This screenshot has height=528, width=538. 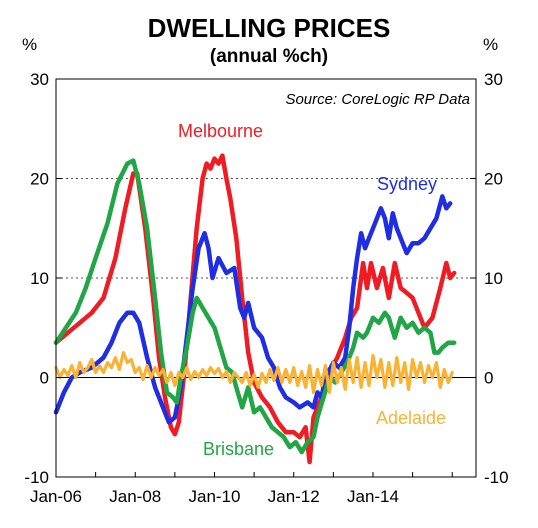 What do you see at coordinates (269, 56) in the screenshot?
I see `chart-subtitle: (annual %ch)` at bounding box center [269, 56].